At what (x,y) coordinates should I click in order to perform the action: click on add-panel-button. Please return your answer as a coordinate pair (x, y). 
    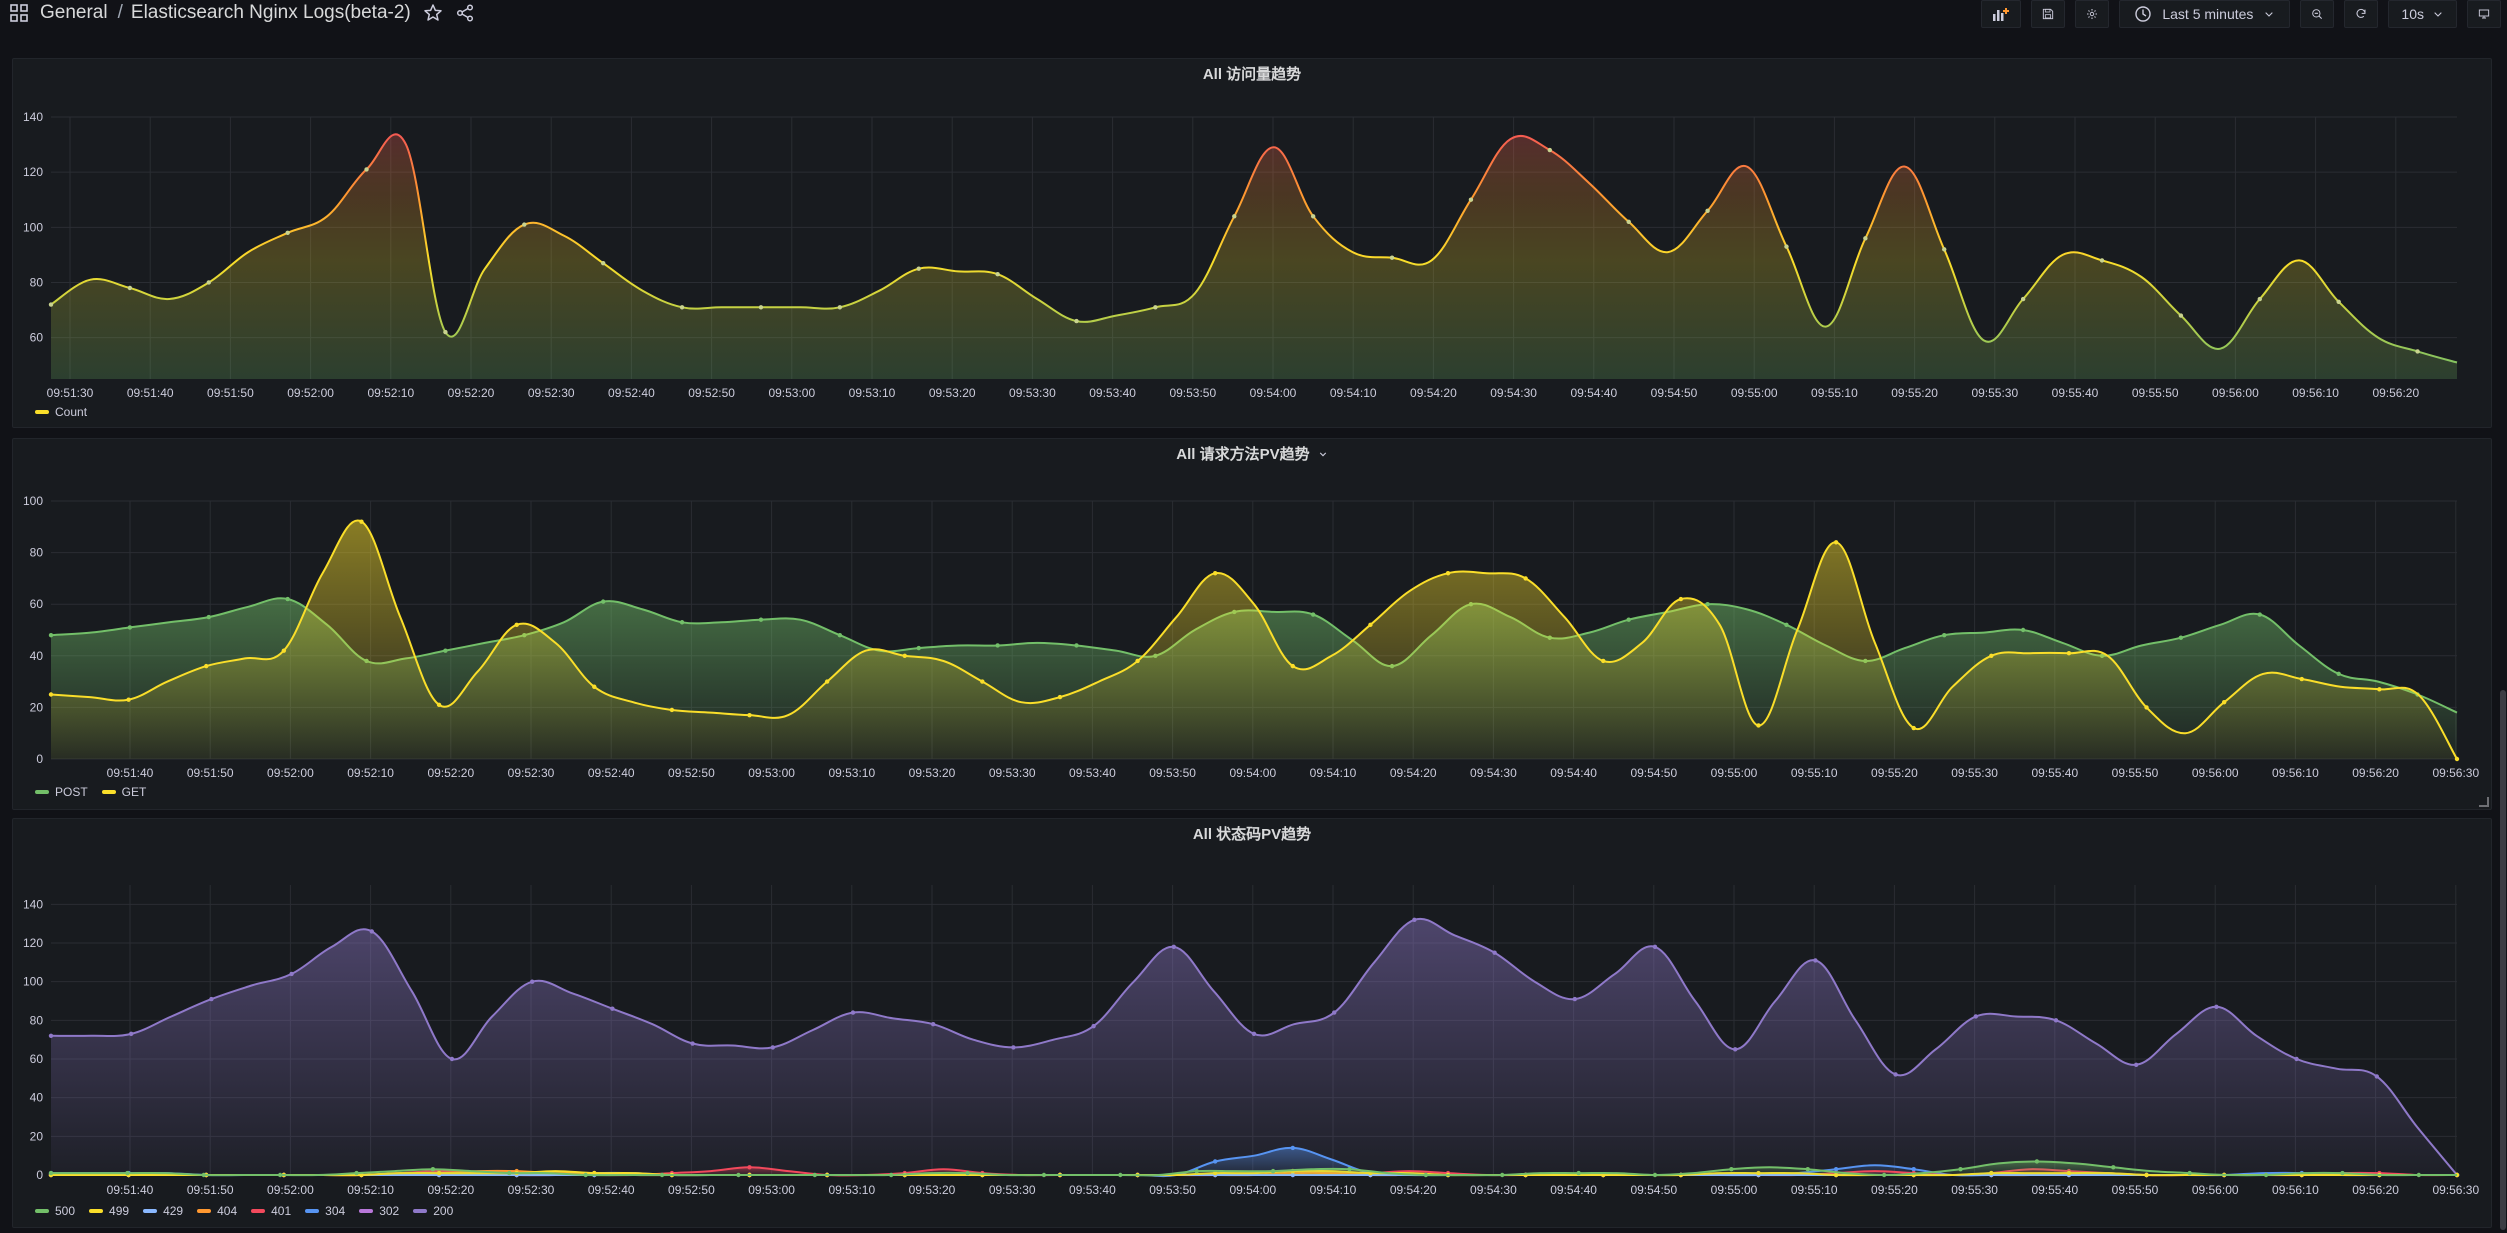
    Looking at the image, I should click on (2001, 14).